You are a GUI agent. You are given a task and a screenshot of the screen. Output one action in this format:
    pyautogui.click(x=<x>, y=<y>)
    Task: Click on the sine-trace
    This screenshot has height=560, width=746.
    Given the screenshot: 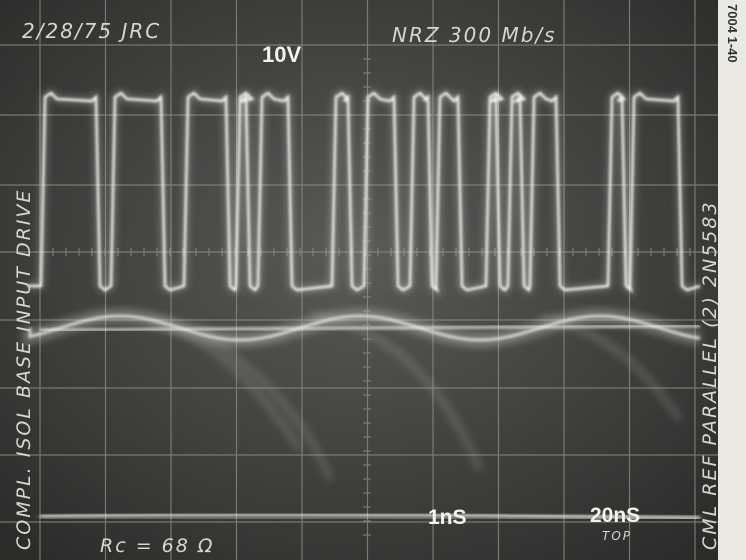 What is the action you would take?
    pyautogui.click(x=364, y=328)
    